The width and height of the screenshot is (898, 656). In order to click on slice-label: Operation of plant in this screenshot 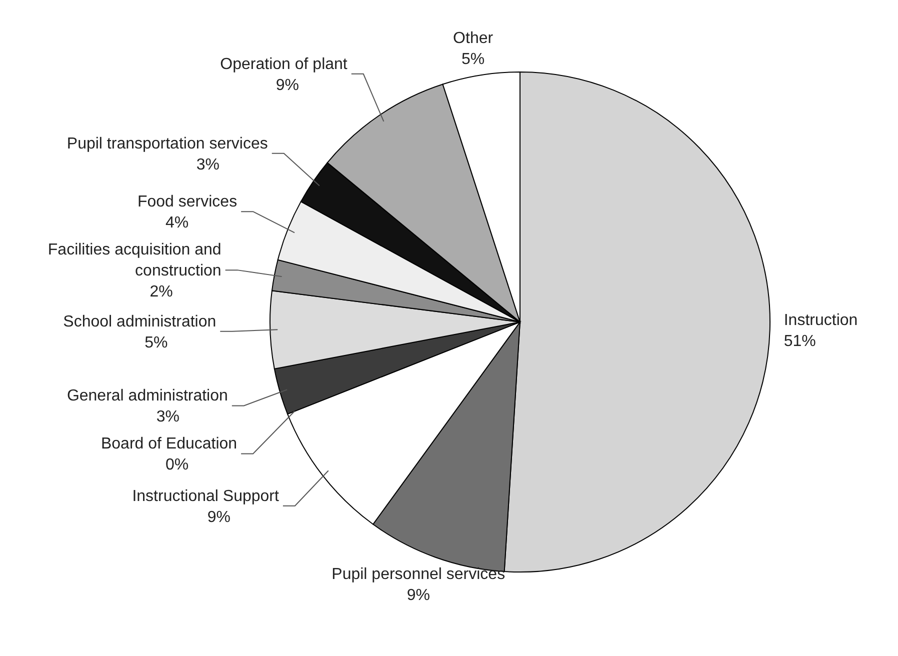, I will do `click(284, 64)`.